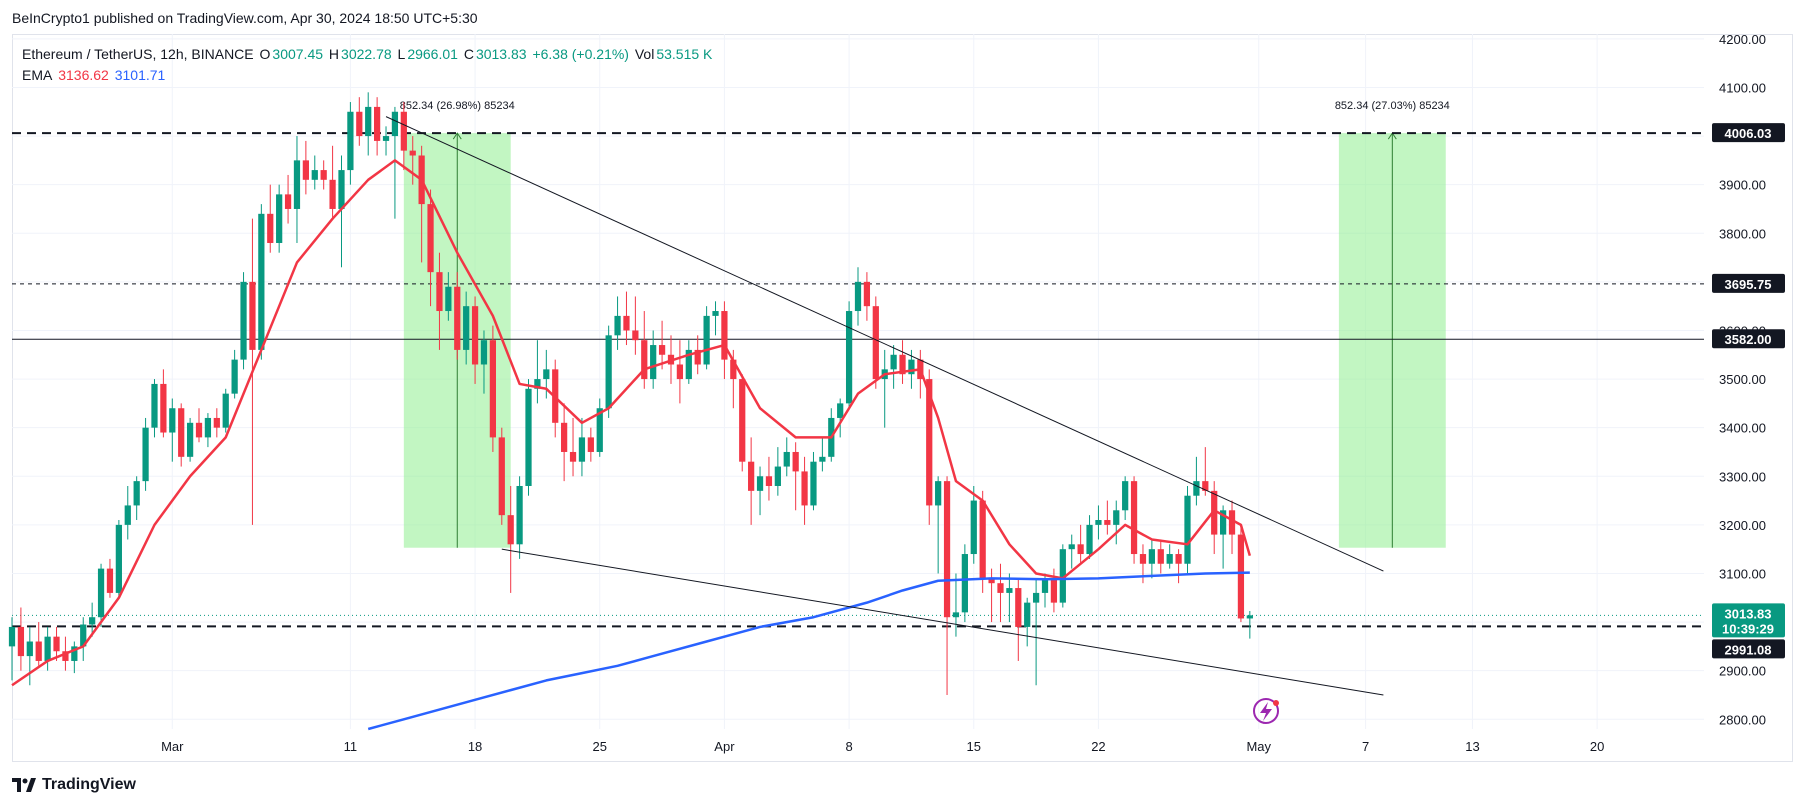  Describe the element at coordinates (942, 622) in the screenshot. I see `trendline` at that location.